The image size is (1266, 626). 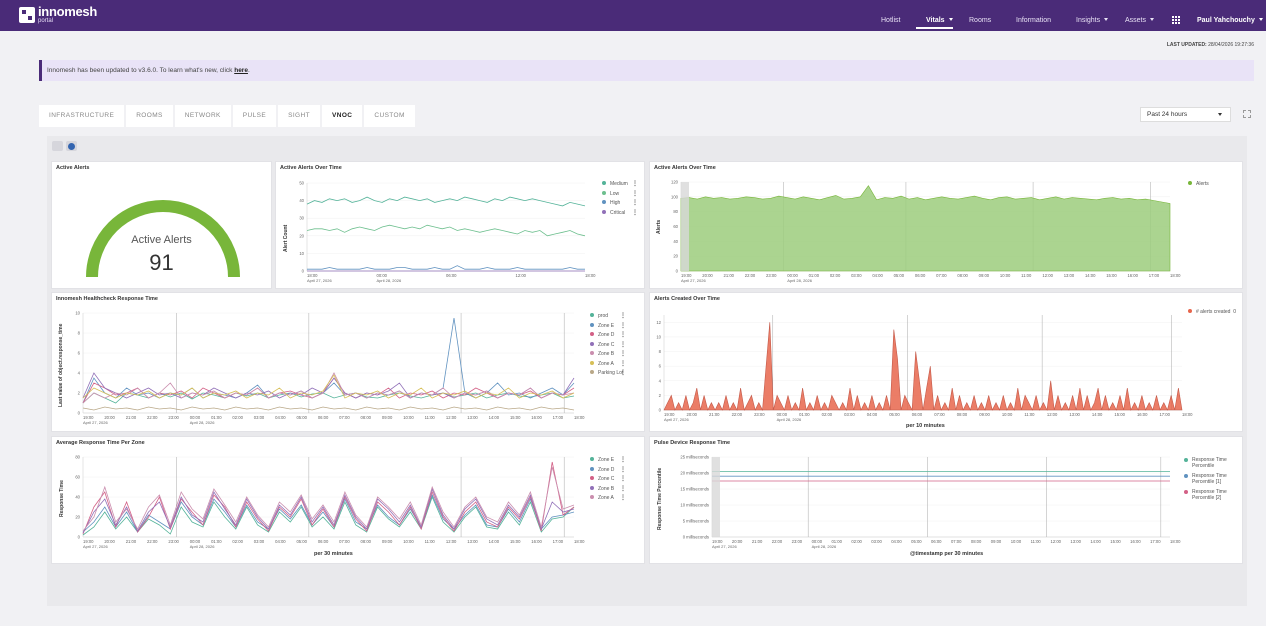 What do you see at coordinates (389, 116) in the screenshot?
I see `tab-custom: CUSTOM` at bounding box center [389, 116].